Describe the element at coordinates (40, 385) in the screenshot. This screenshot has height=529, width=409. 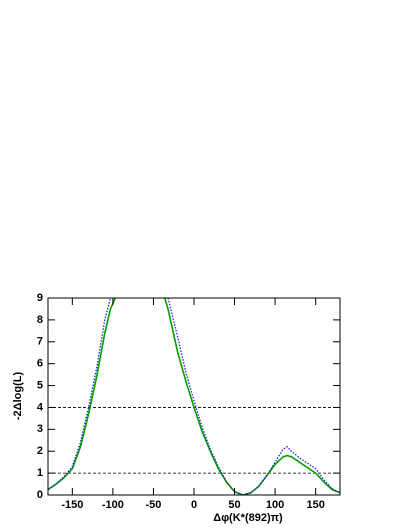
I see `y-tick-label: 5` at that location.